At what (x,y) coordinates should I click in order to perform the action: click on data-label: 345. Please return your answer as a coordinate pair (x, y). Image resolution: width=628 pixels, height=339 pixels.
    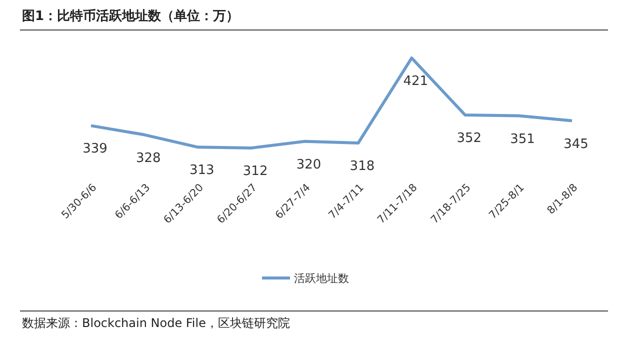
    Looking at the image, I should click on (576, 144).